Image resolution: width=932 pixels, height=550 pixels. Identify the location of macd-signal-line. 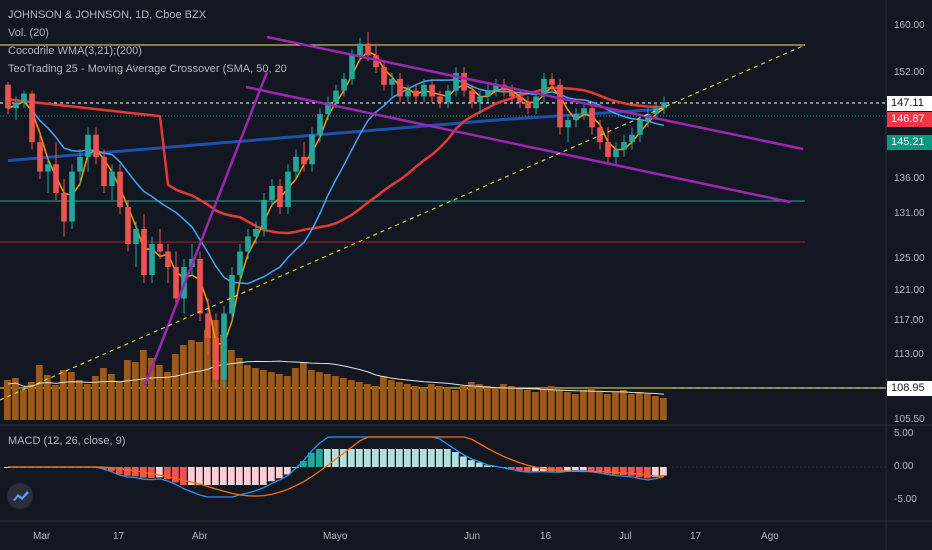
(336, 466).